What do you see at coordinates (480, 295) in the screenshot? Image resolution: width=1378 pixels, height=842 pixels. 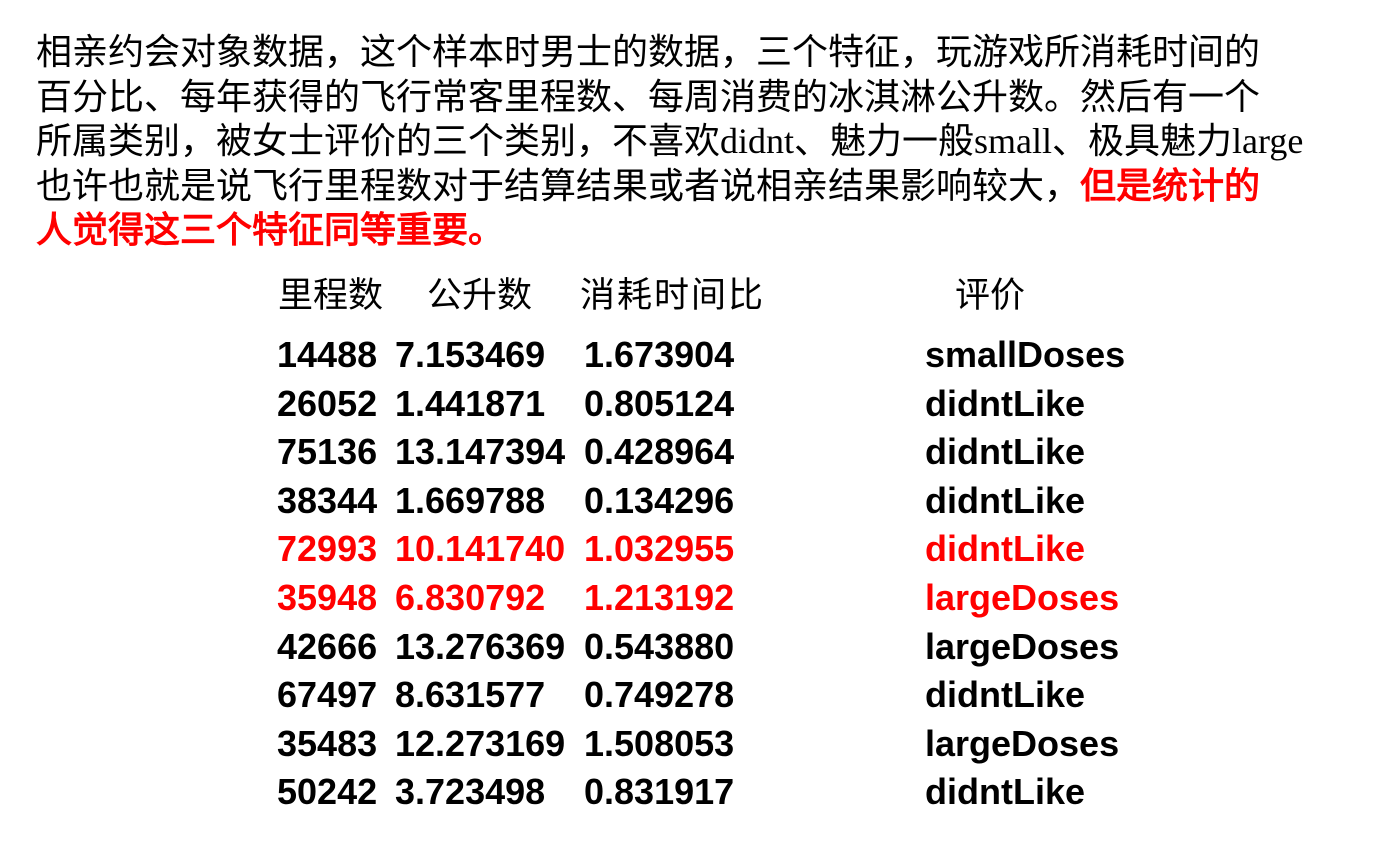 I see `column-header-liters: 公升数` at bounding box center [480, 295].